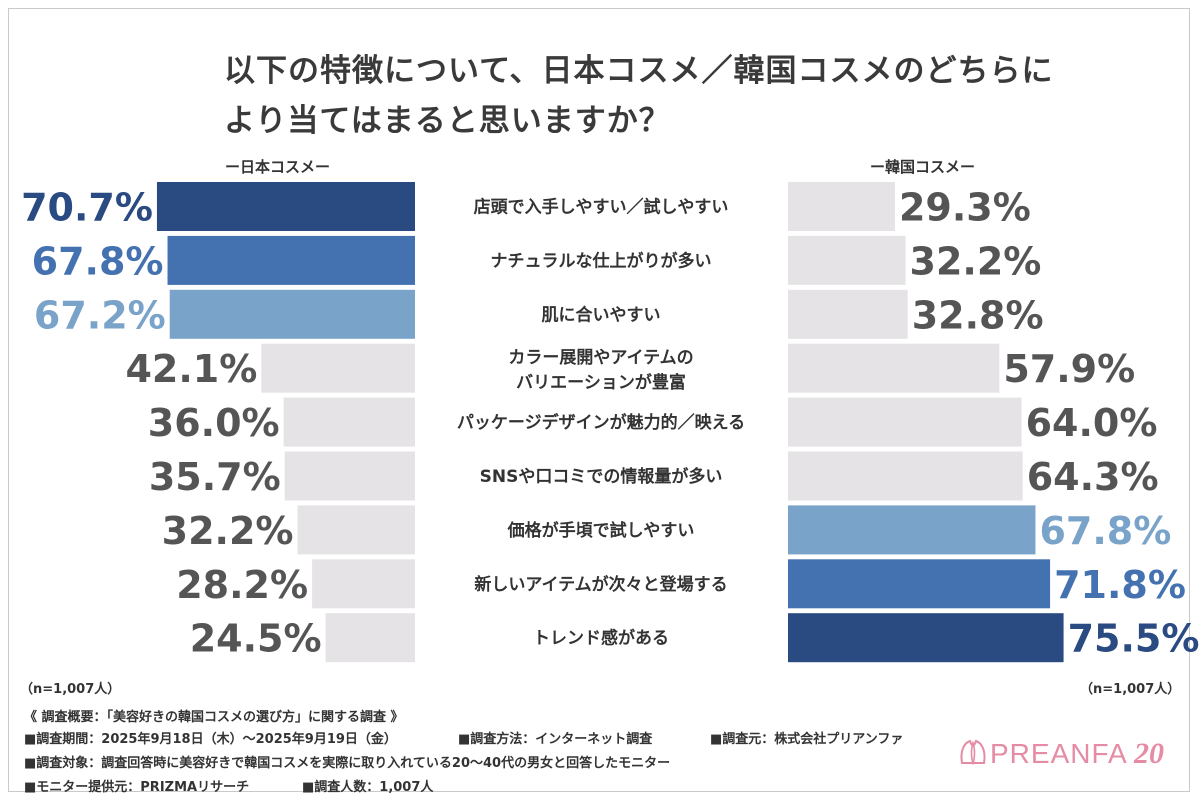 Image resolution: width=1200 pixels, height=800 pixels. Describe the element at coordinates (601, 260) in the screenshot. I see `category-label-1: ナチュラルな仕上がりが多い` at that location.